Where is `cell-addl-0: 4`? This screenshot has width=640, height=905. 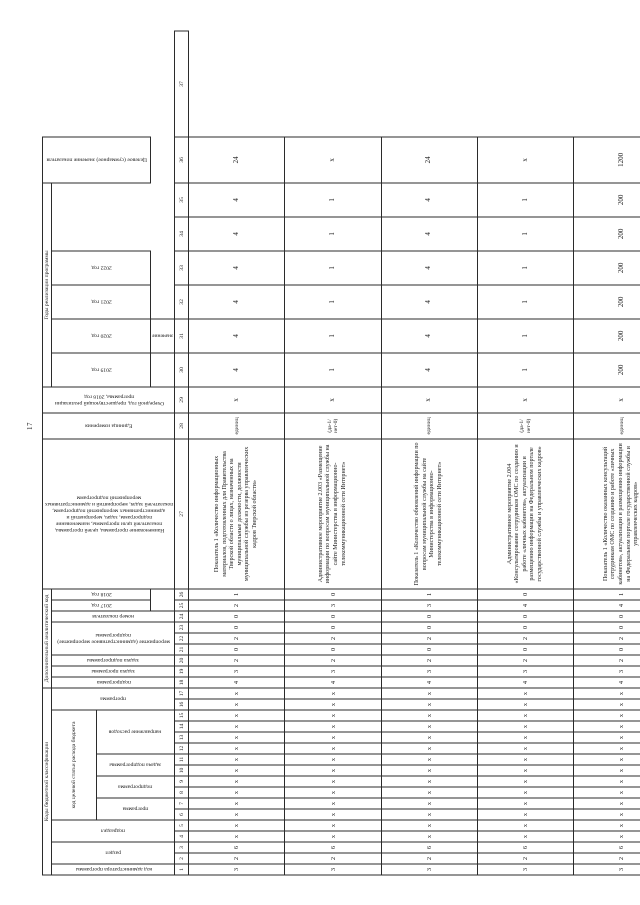
cell-addl-0: 4 is located at coordinates (606, 682).